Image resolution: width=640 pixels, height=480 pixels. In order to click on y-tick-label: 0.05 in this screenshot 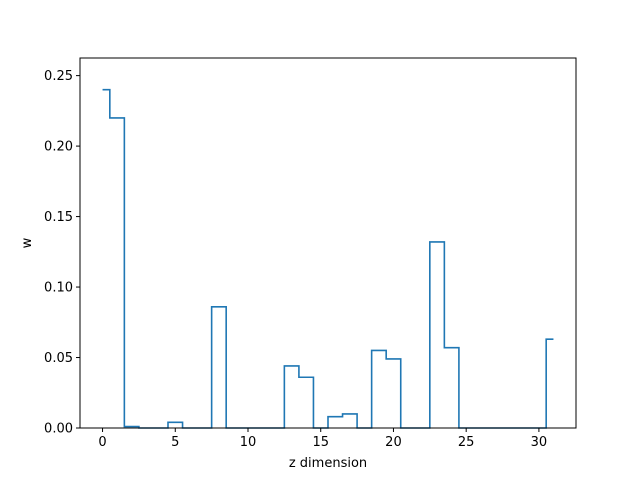, I will do `click(58, 358)`.